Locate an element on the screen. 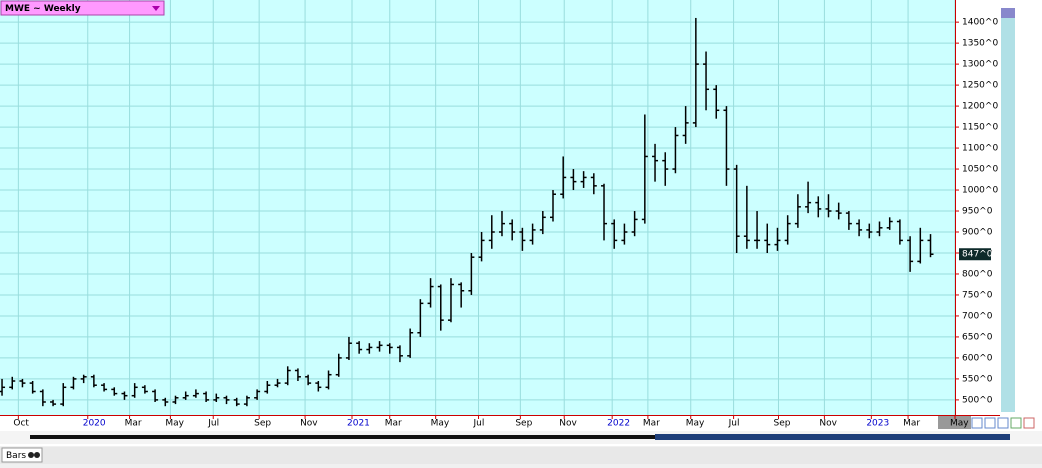 The image size is (1042, 468). scroll-thumb is located at coordinates (832, 437).